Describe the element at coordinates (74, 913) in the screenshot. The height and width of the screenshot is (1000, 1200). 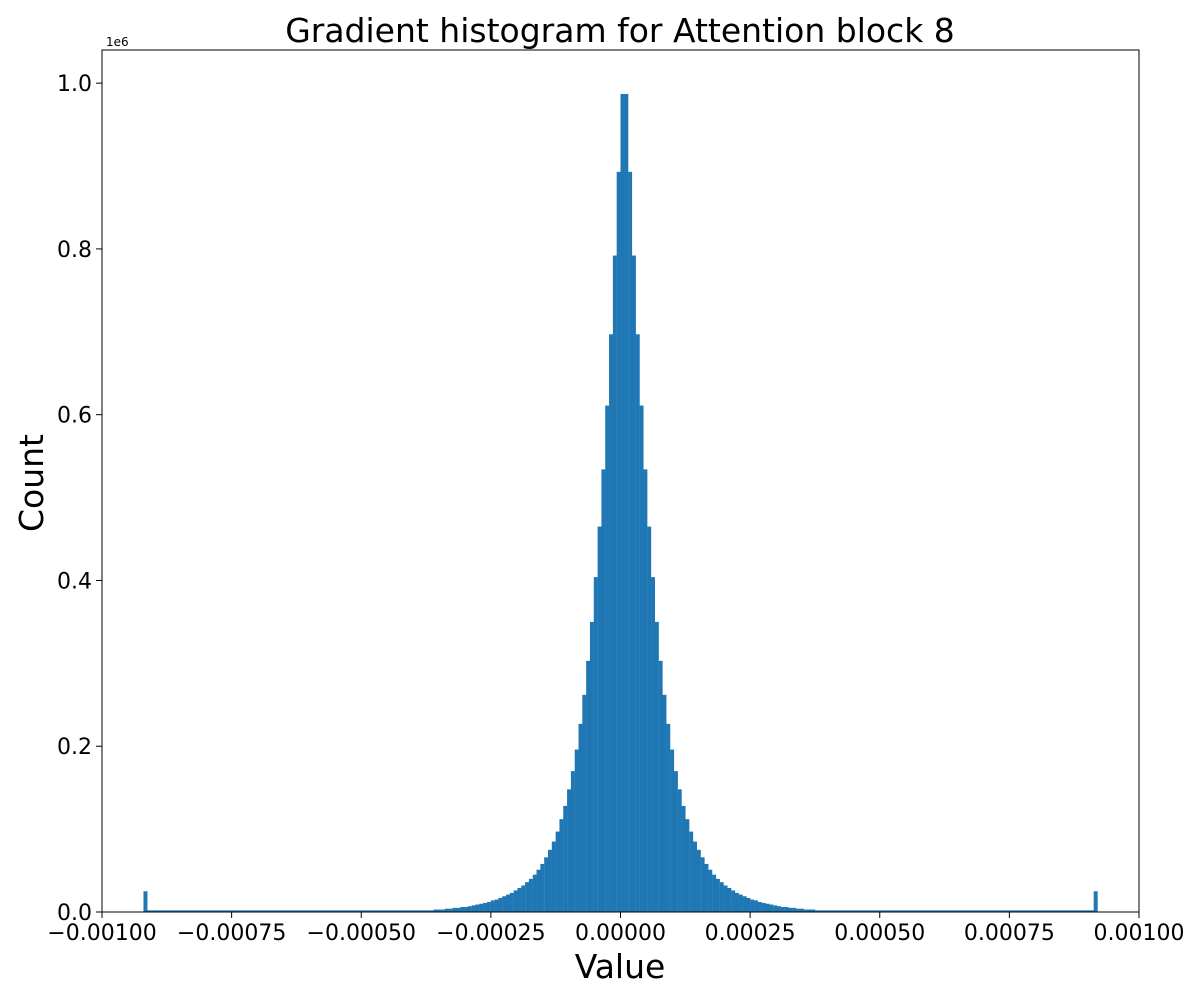
I see `y-tick-label: 0.0` at that location.